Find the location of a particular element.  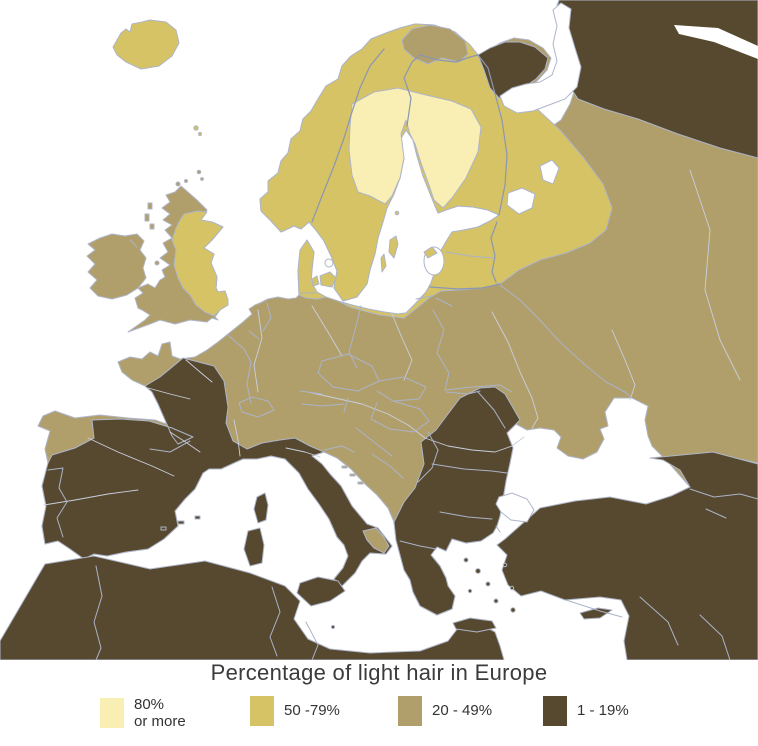

river-po is located at coordinates (303, 452).